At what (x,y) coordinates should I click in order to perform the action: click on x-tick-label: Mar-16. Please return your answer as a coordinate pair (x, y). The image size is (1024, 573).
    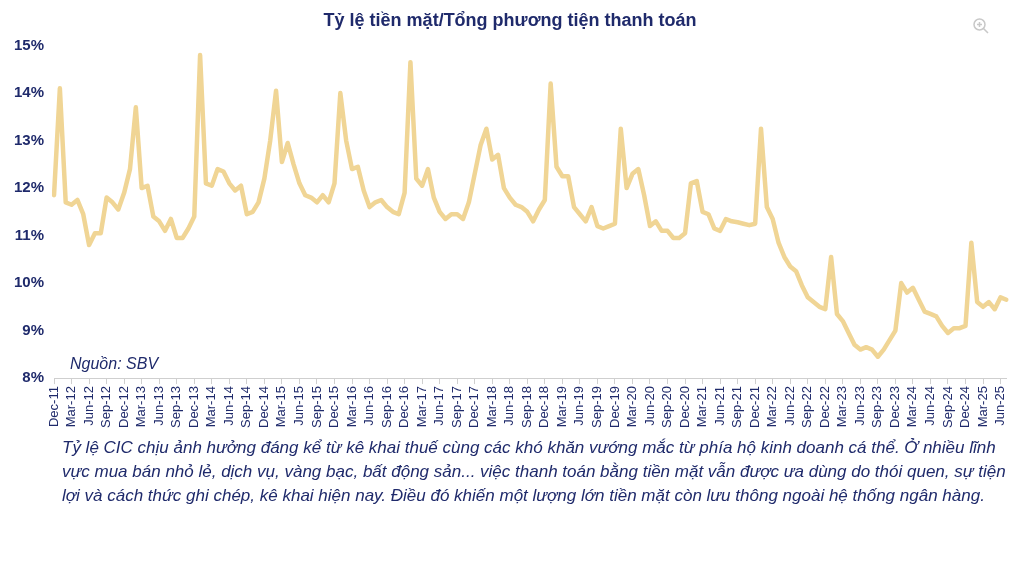
    Looking at the image, I should click on (351, 407).